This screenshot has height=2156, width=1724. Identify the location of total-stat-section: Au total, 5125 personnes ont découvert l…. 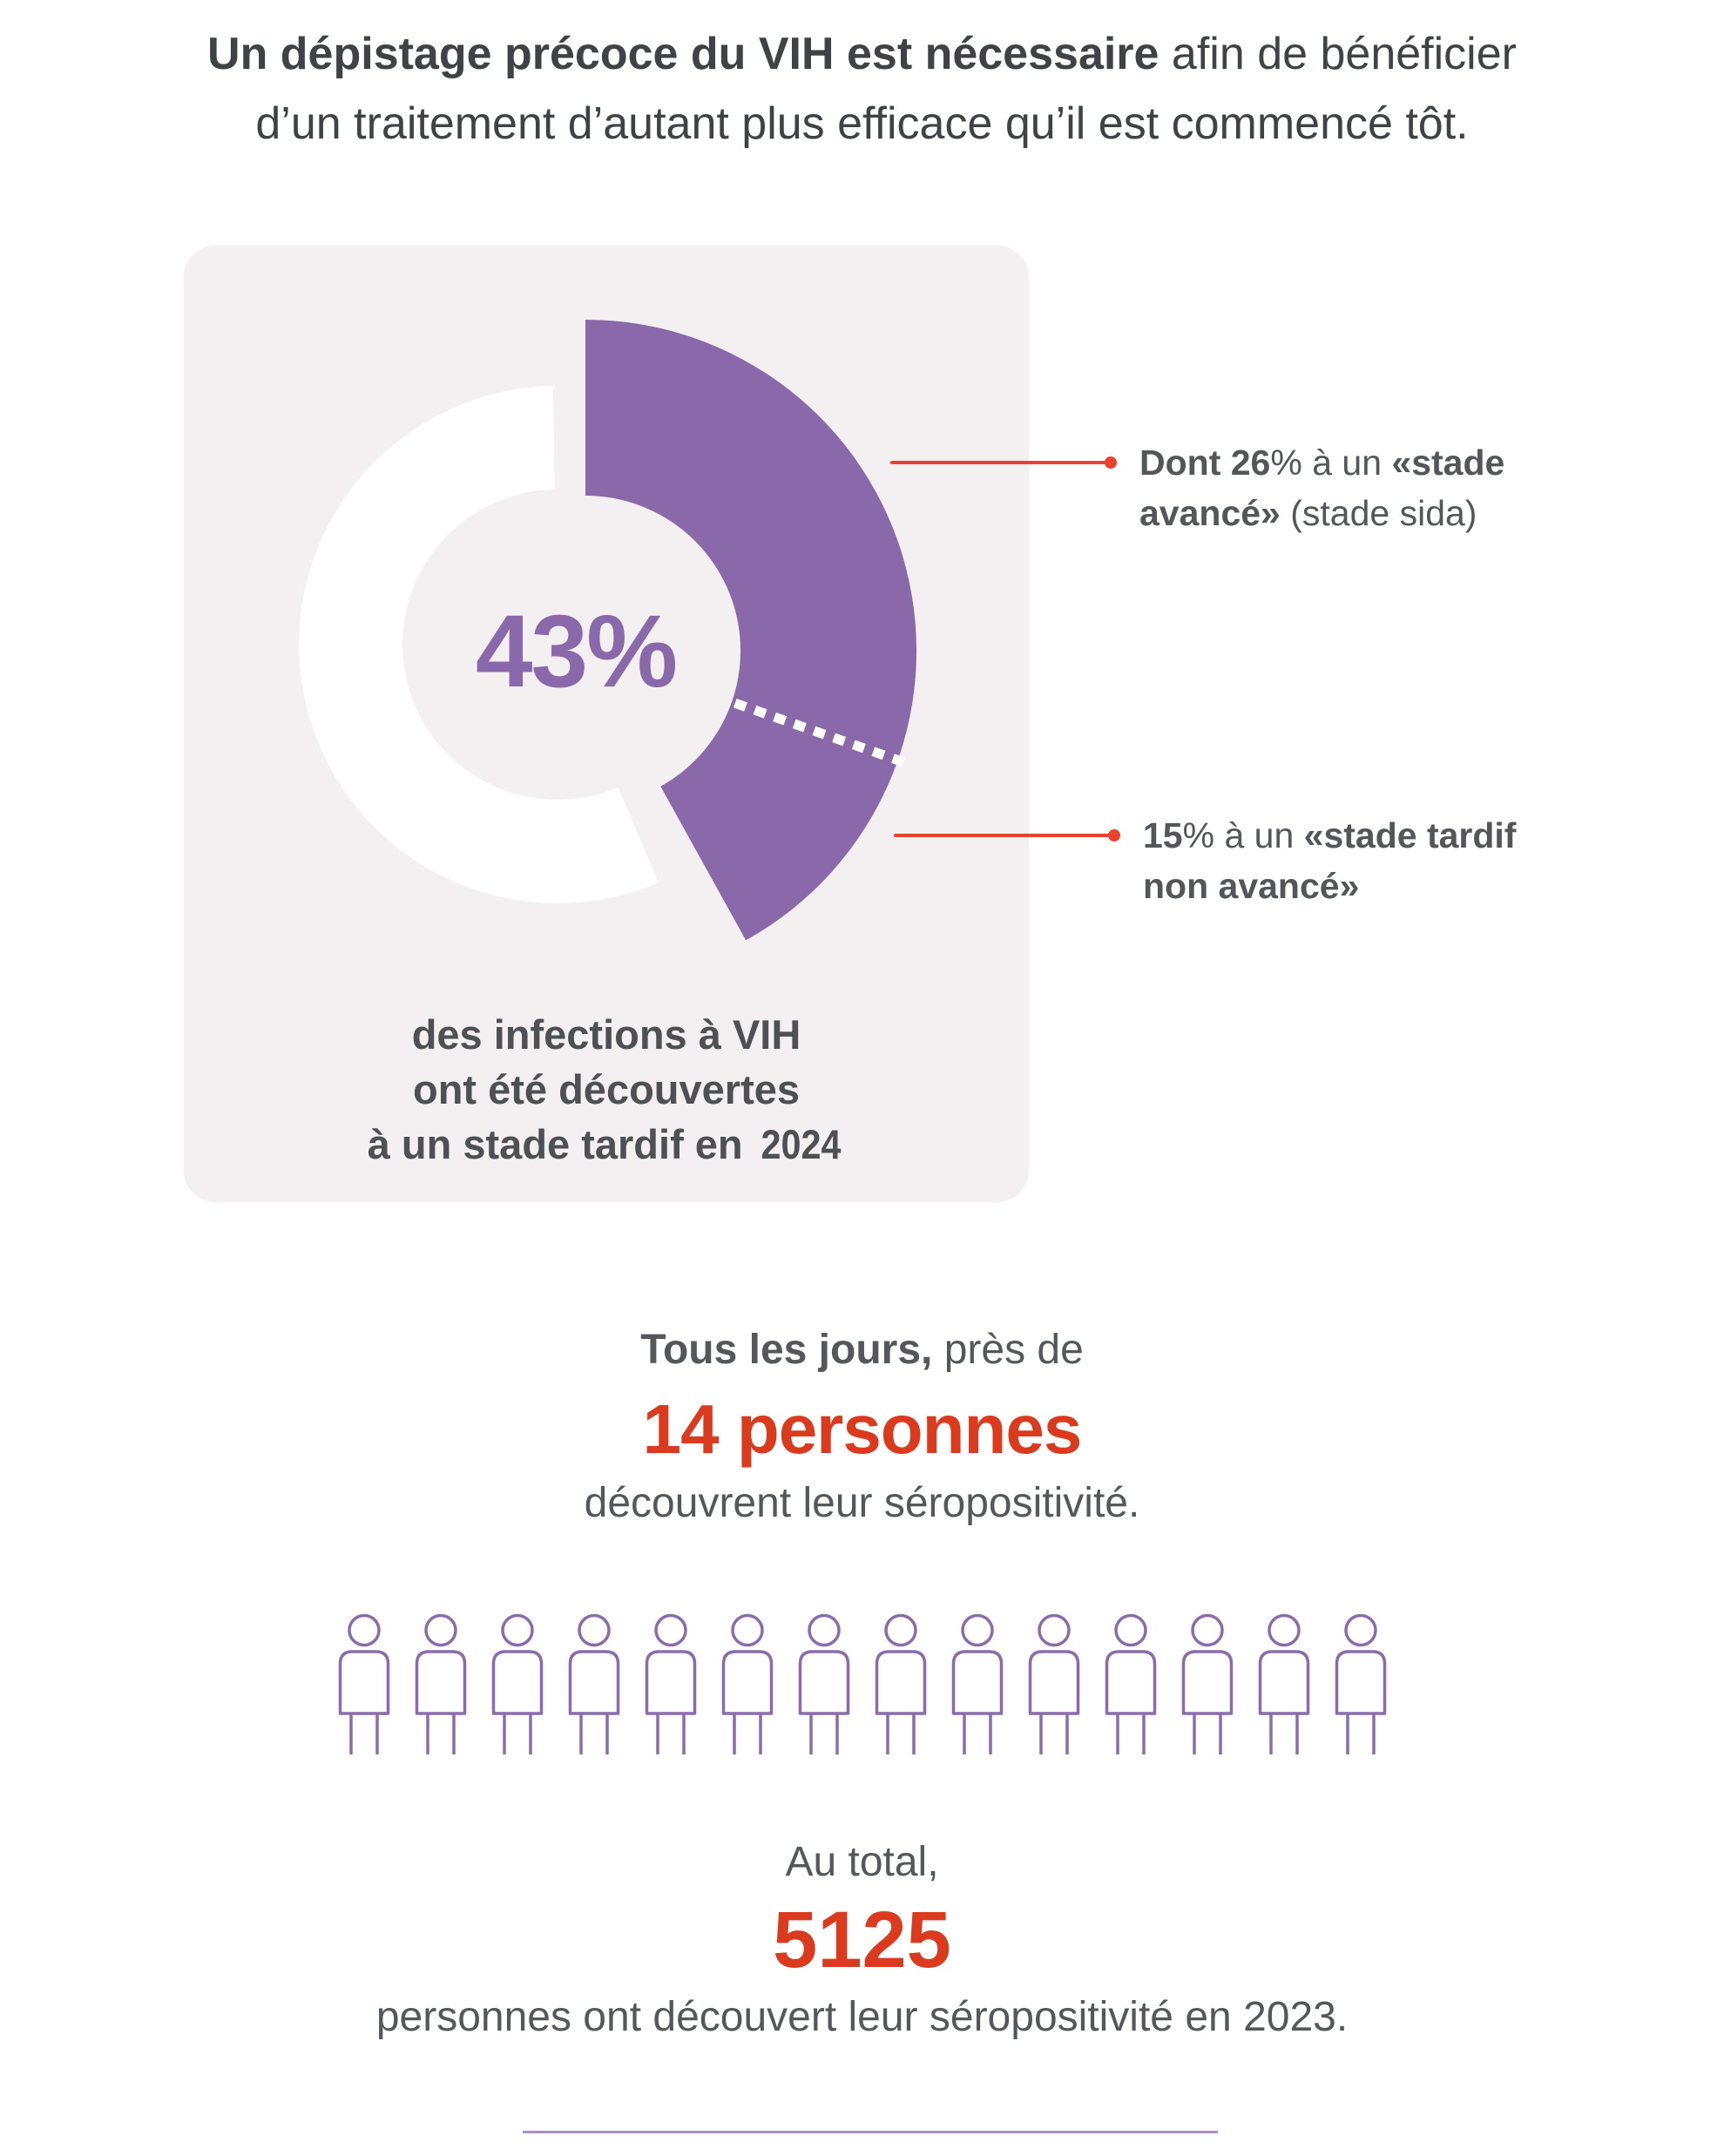
(862, 1940).